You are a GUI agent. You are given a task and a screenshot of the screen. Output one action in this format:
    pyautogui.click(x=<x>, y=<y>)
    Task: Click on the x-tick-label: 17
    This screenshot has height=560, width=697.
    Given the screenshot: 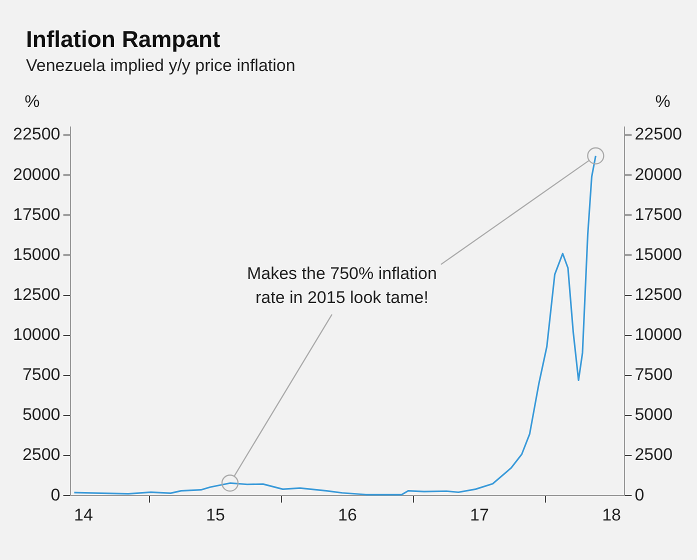 What is the action you would take?
    pyautogui.click(x=479, y=514)
    